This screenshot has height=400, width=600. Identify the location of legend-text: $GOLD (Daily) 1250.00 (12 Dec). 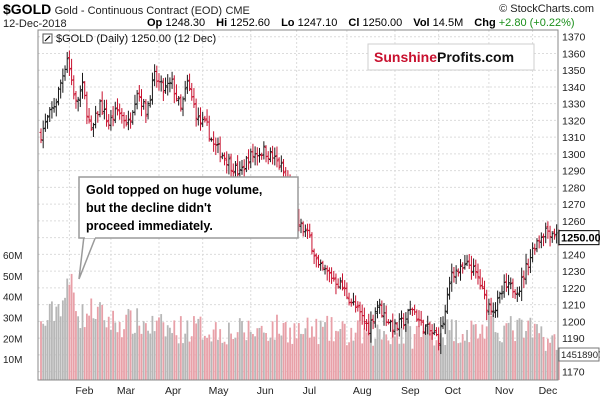
(136, 39).